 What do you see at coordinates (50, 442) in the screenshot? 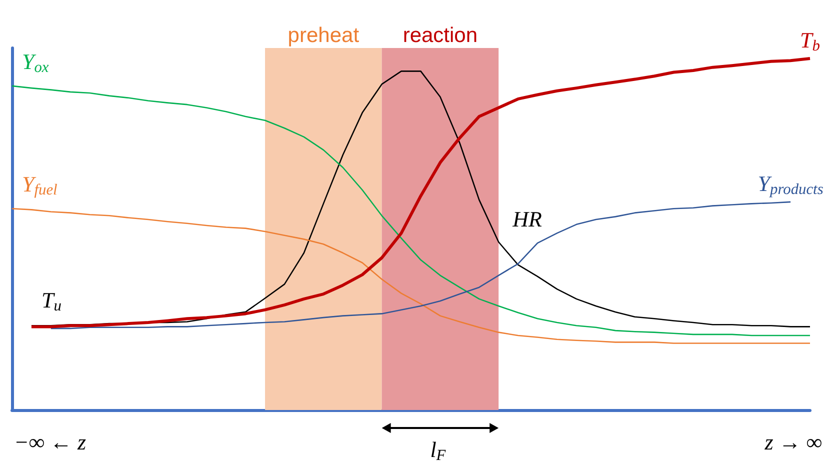
I see `text: −∞ ← z` at bounding box center [50, 442].